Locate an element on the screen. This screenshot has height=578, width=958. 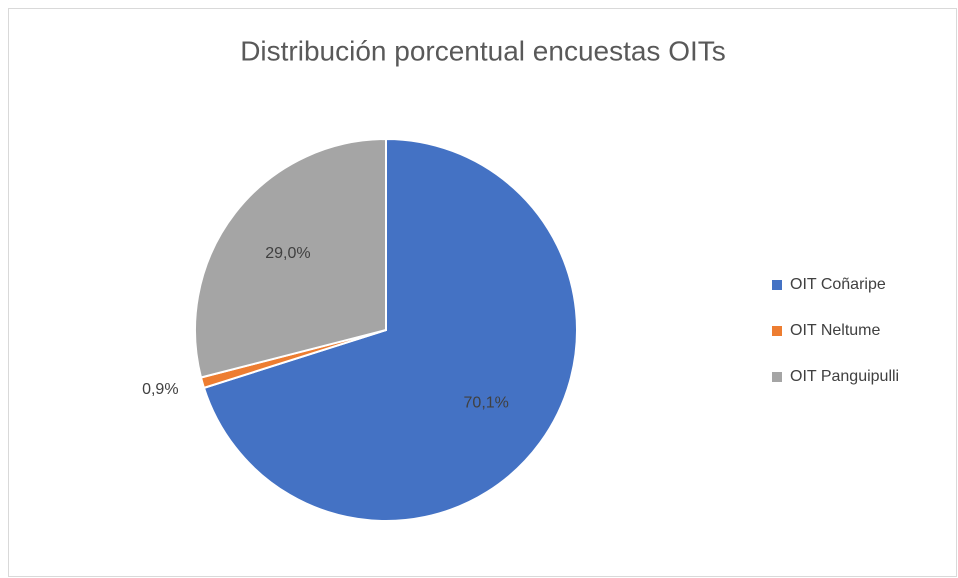
legend-label: OIT Neltume is located at coordinates (835, 330).